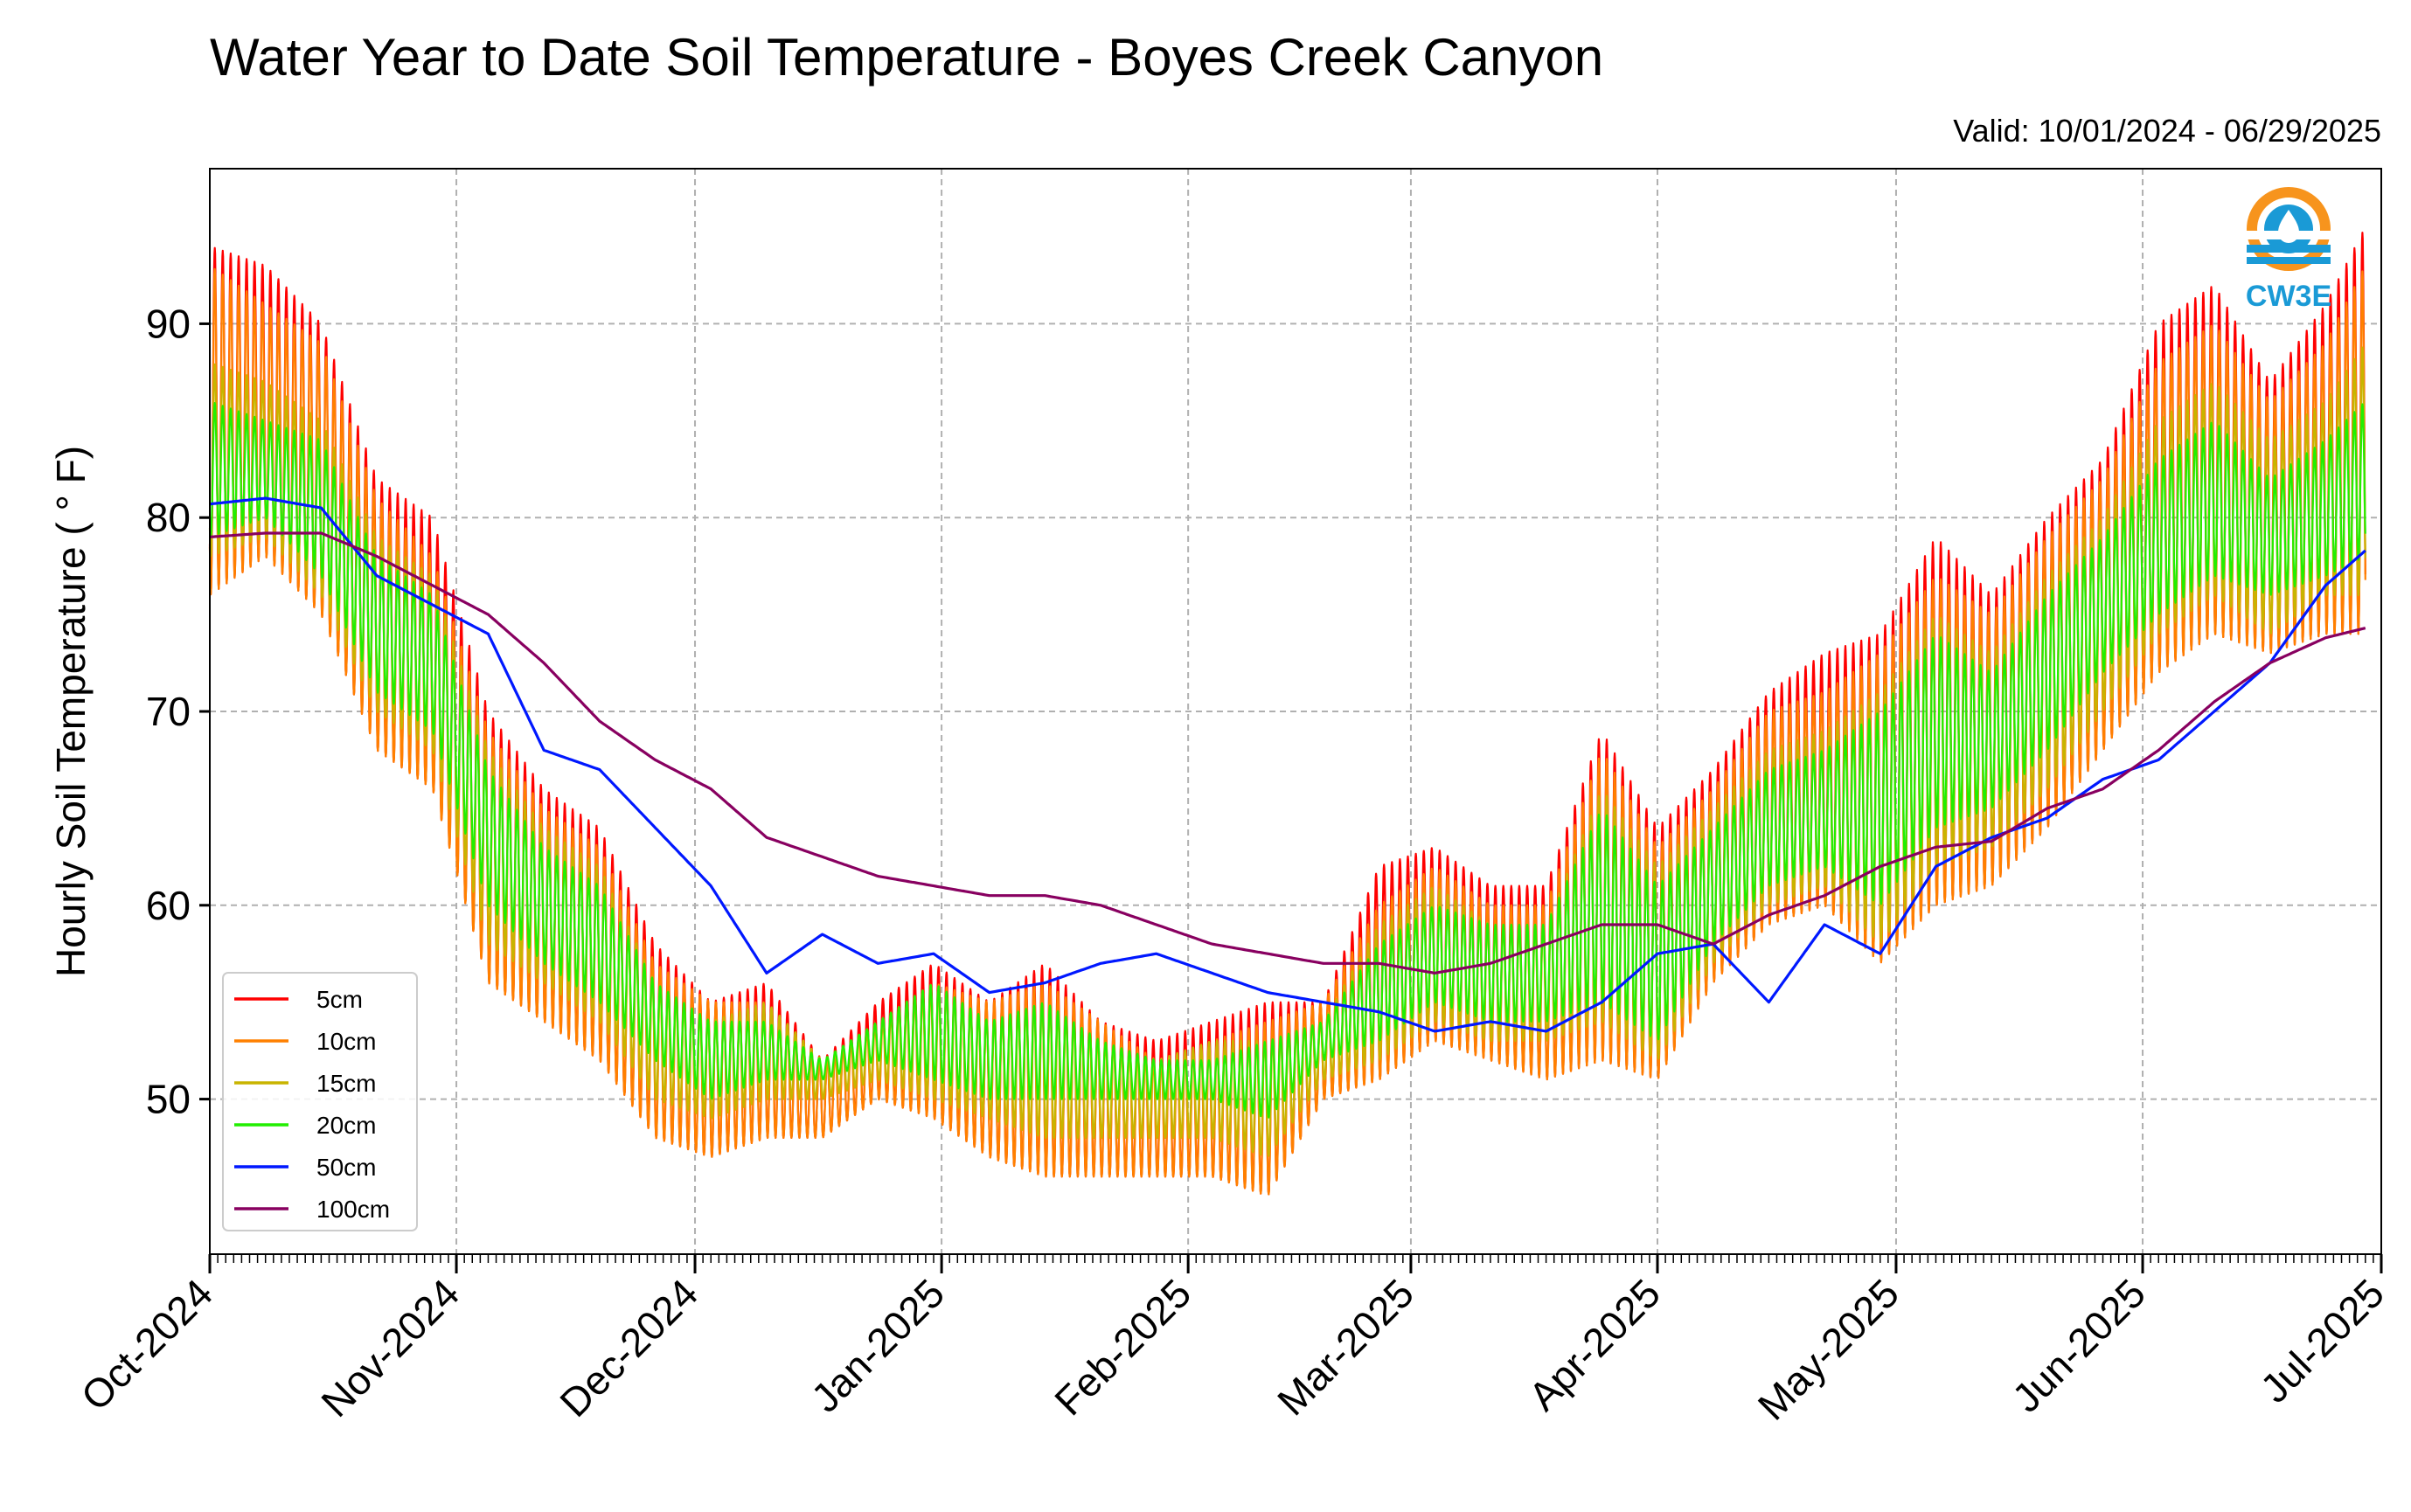  What do you see at coordinates (2288, 296) in the screenshot?
I see `logo-text: CW3E` at bounding box center [2288, 296].